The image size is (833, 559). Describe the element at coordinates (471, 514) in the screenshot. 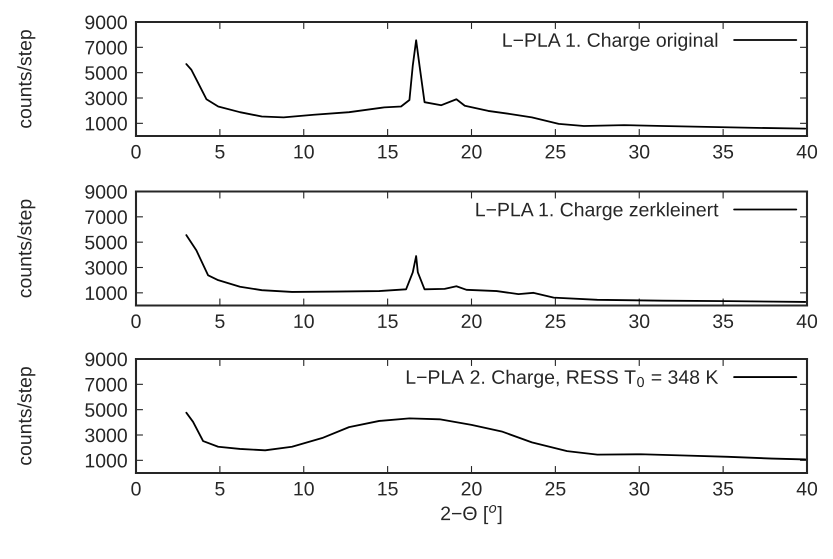

I see `x-axis-title: 2−Θ [$^{o}$]` at that location.